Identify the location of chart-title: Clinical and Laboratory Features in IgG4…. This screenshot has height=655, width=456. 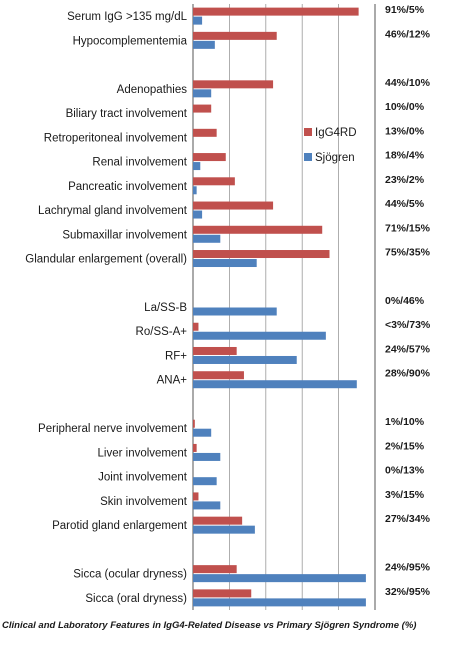
(209, 625).